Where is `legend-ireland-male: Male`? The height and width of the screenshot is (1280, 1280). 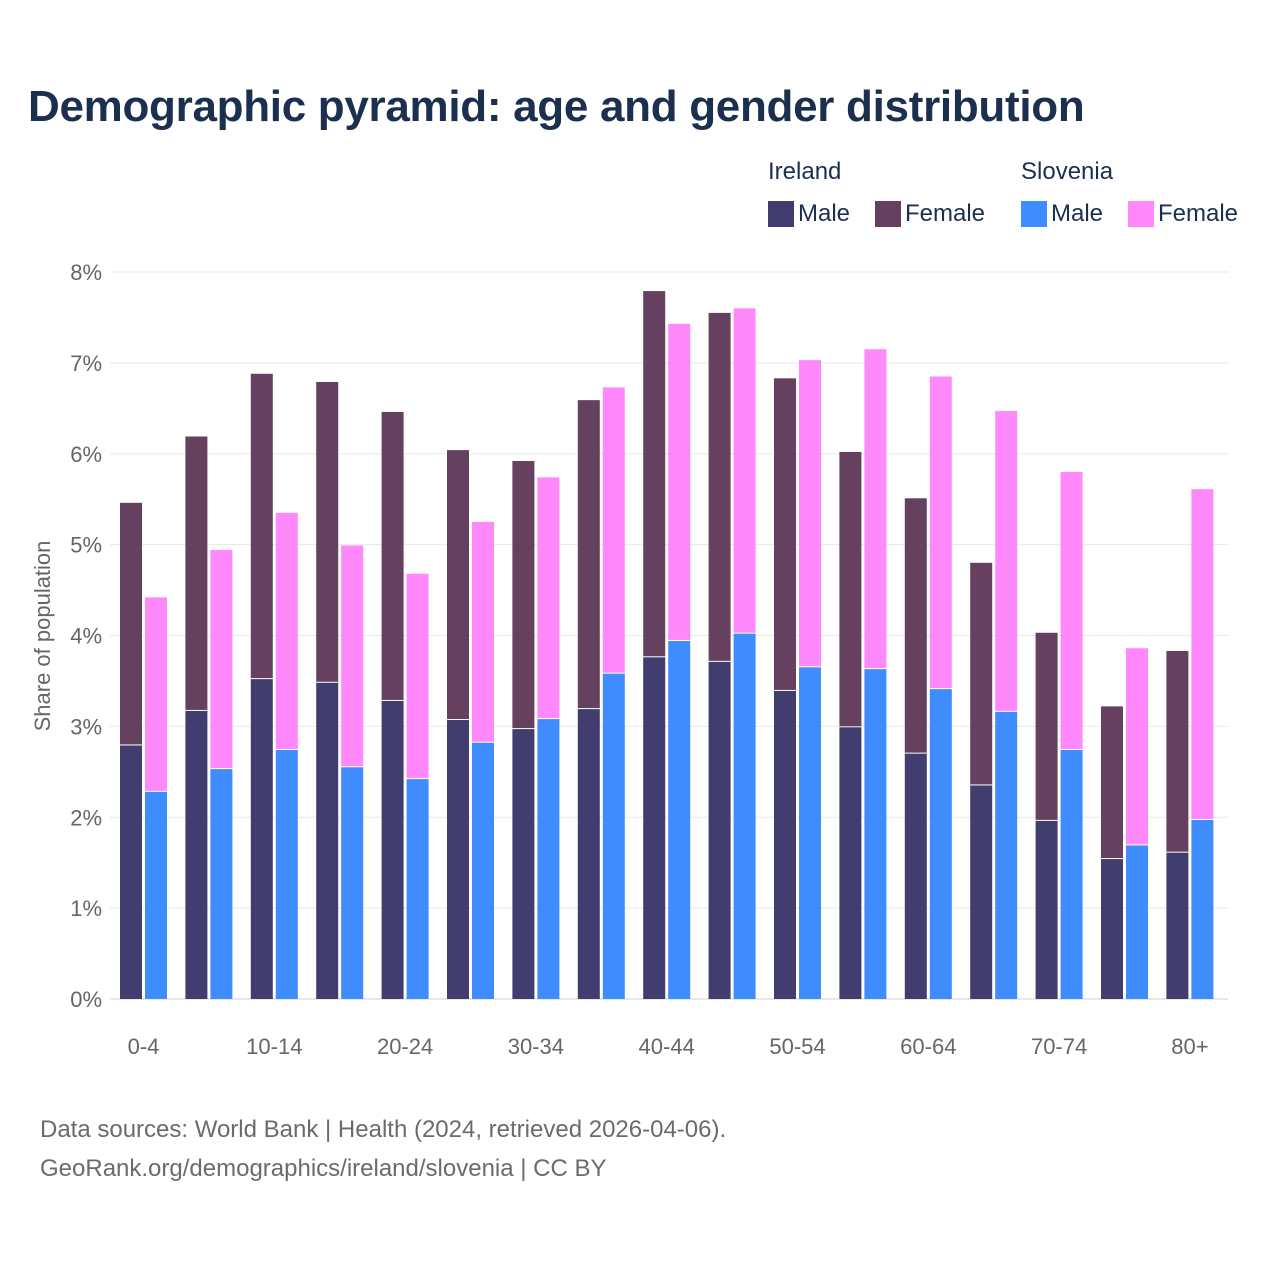 legend-ireland-male: Male is located at coordinates (809, 214).